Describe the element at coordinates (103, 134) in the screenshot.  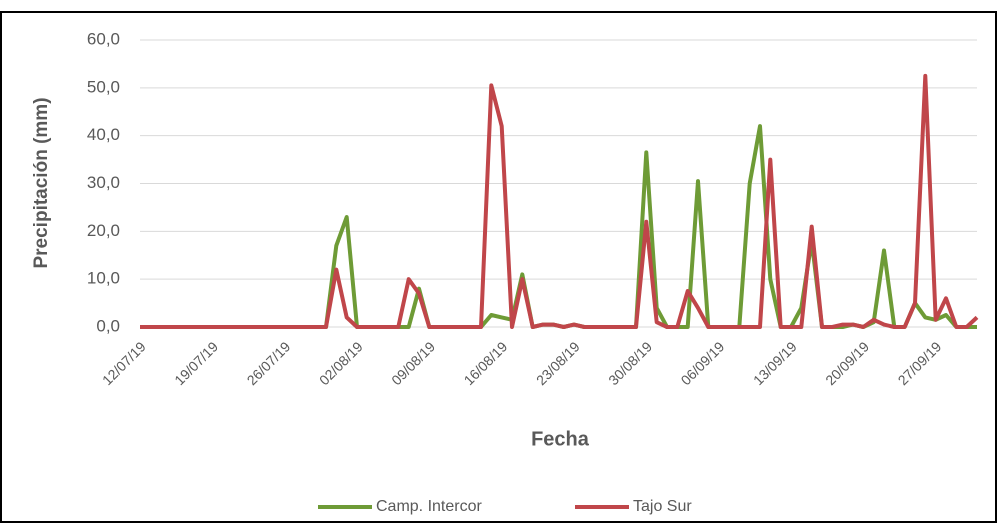
I see `y-tick-label: 40,0` at that location.